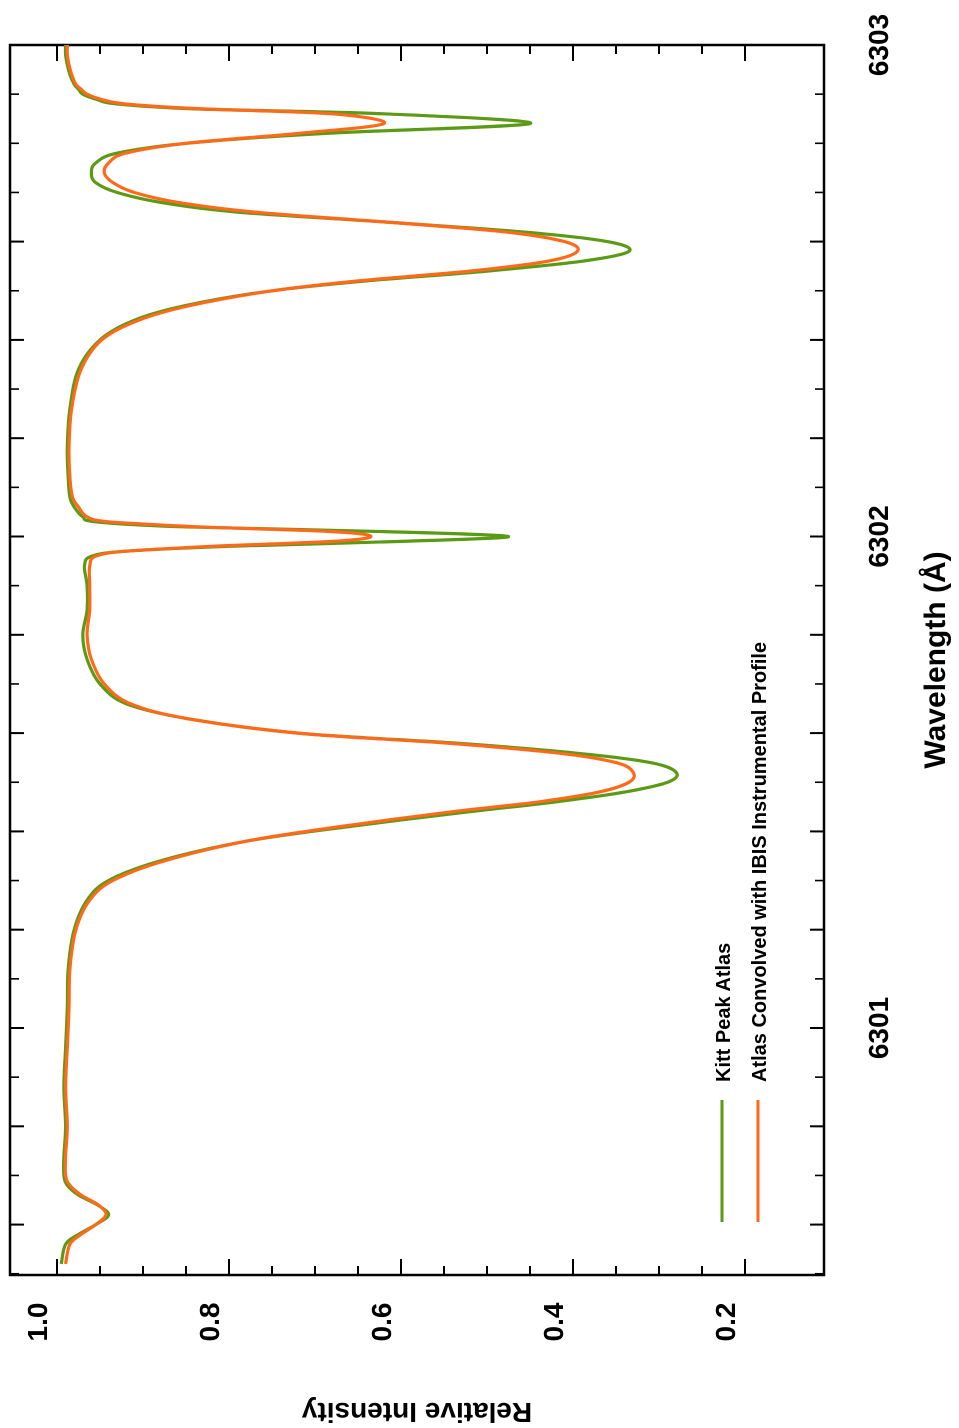 Image resolution: width=959 pixels, height=1428 pixels. I want to click on x-tick-label: 6303, so click(878, 45).